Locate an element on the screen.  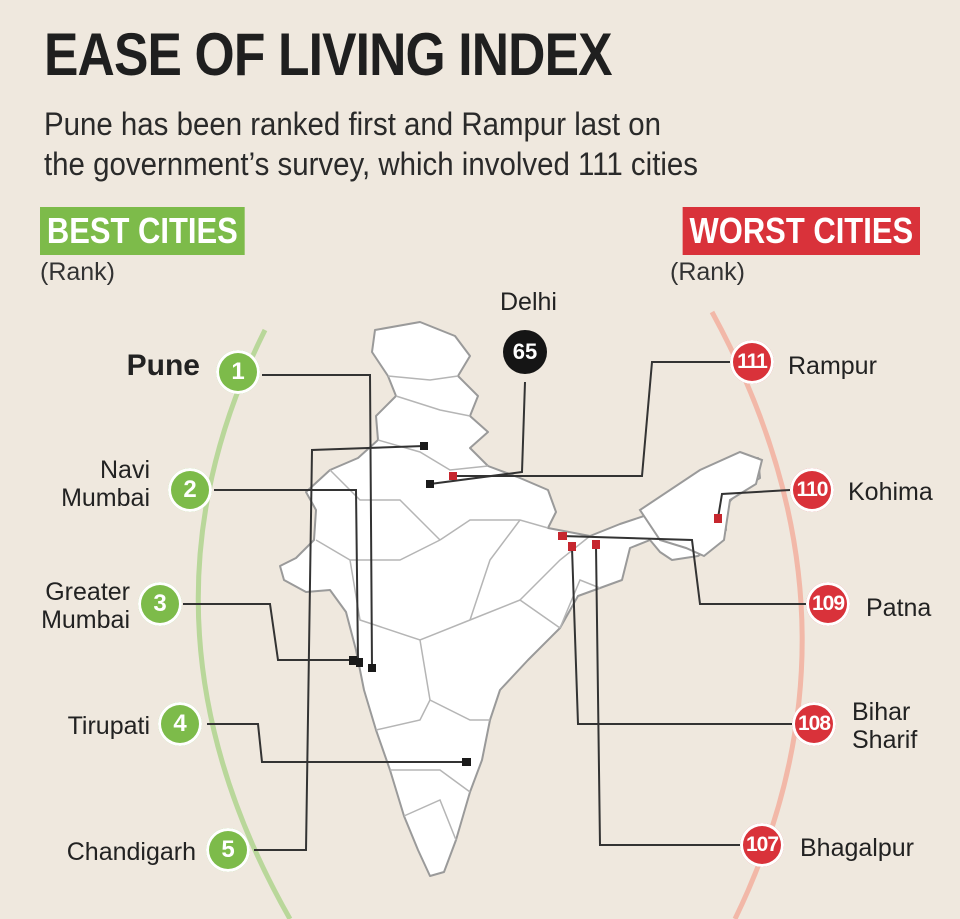
worst-city-name: Kohima is located at coordinates (890, 492).